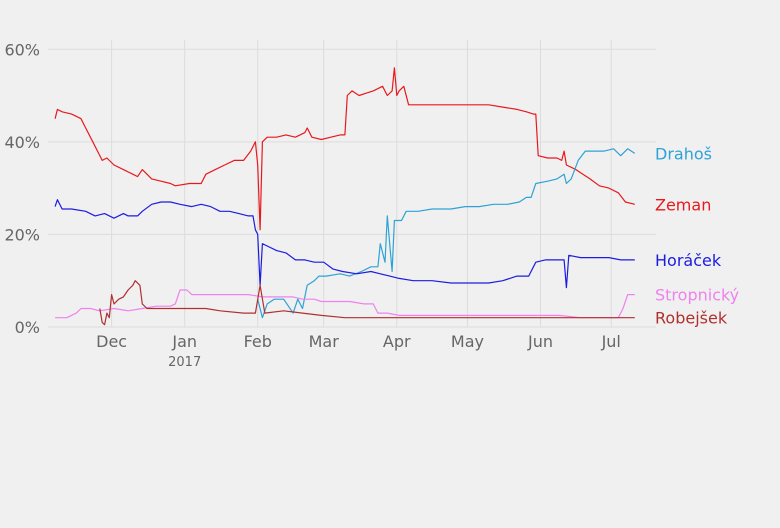 This screenshot has width=780, height=528. Describe the element at coordinates (184, 362) in the screenshot. I see `x-tick-year-label: 2017` at that location.